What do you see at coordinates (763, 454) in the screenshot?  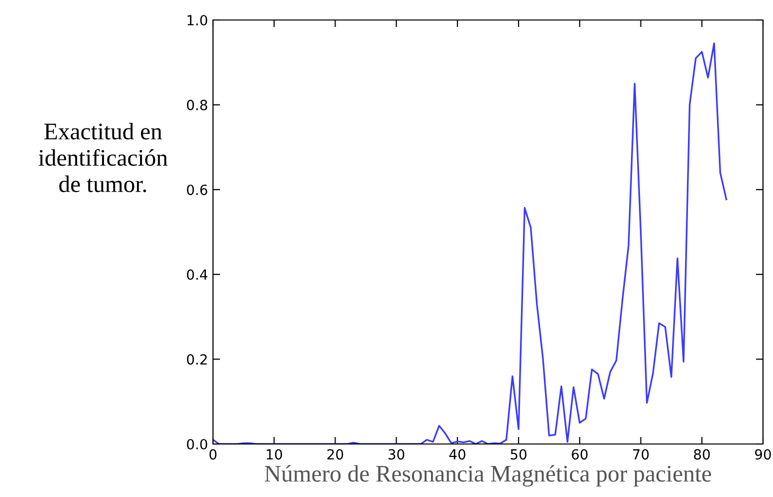 I see `x-tick-label: 90` at bounding box center [763, 454].